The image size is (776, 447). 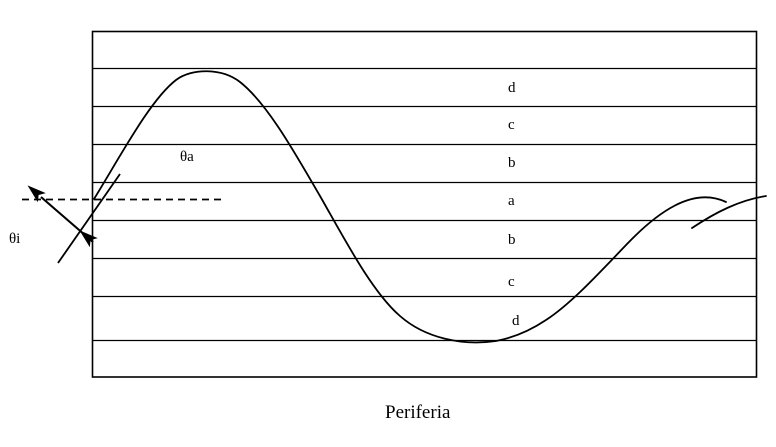 I want to click on band-label-c-upper: c, so click(x=511, y=125).